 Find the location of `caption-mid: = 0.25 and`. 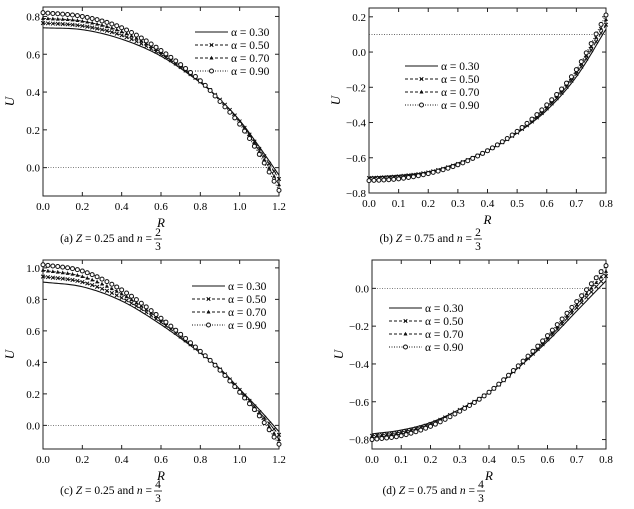

caption-mid: = 0.25 and is located at coordinates (109, 491).